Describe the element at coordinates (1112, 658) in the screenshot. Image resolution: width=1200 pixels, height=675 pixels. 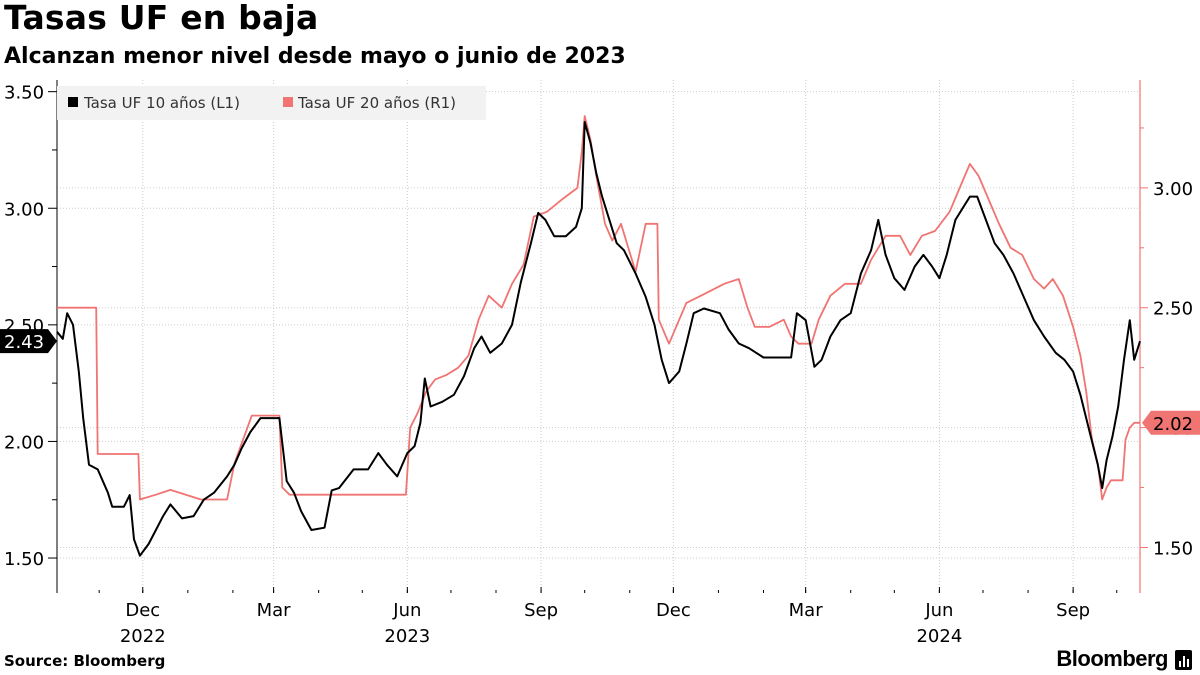
I see `brand-logo-text: Bloomberg` at that location.